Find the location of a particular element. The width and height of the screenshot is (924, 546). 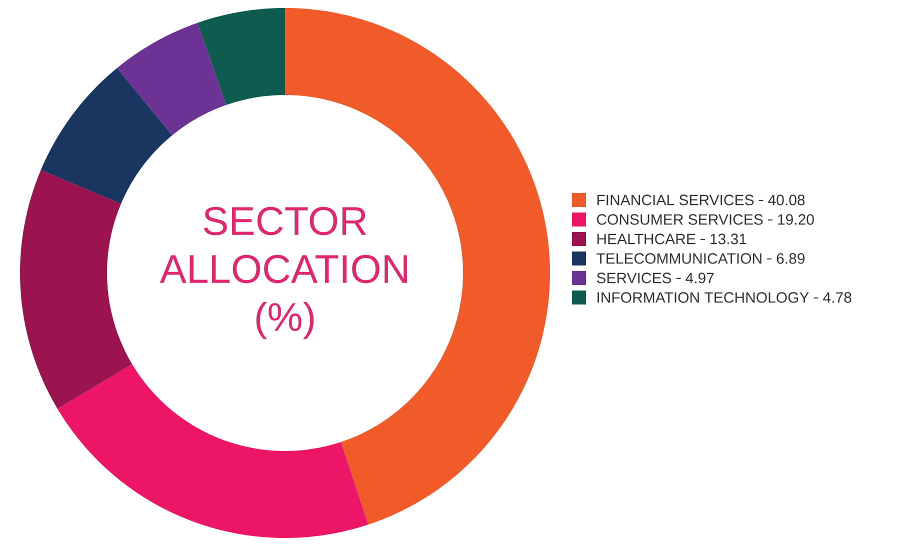

legend-label: CONSUMER SERVICES is located at coordinates (679, 219).